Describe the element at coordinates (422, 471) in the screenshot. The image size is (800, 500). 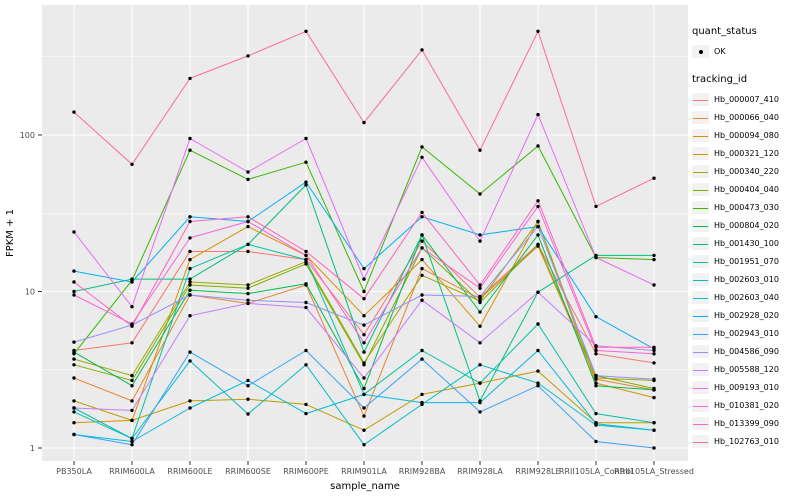
I see `x-tick-label: RRIM928BA` at that location.